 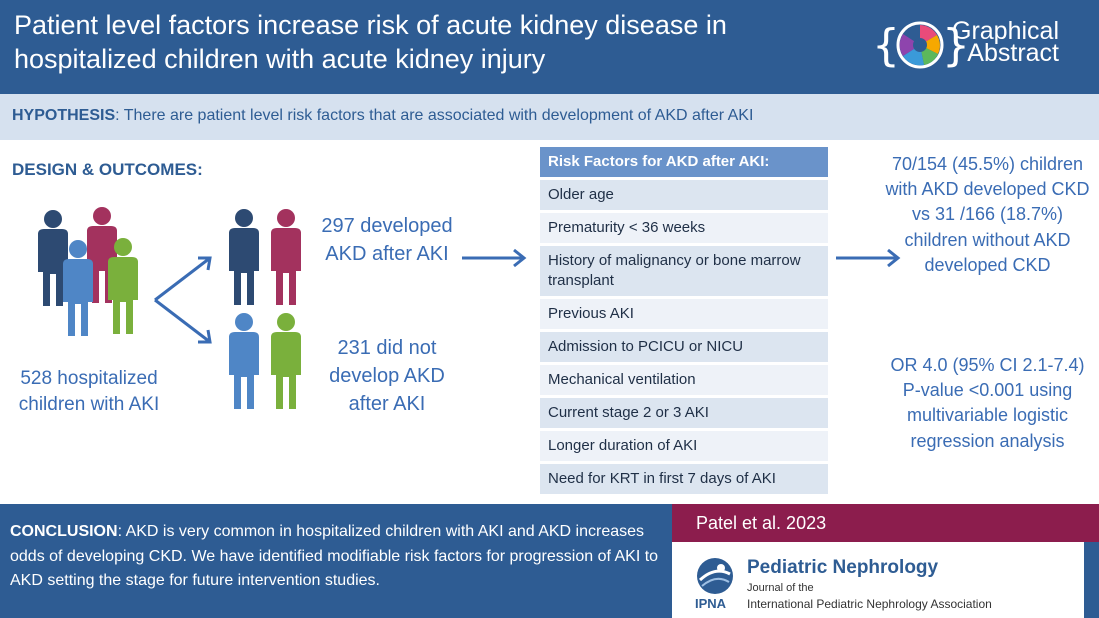 What do you see at coordinates (684, 446) in the screenshot?
I see `risk-factor-row: Longer duration of AKI` at bounding box center [684, 446].